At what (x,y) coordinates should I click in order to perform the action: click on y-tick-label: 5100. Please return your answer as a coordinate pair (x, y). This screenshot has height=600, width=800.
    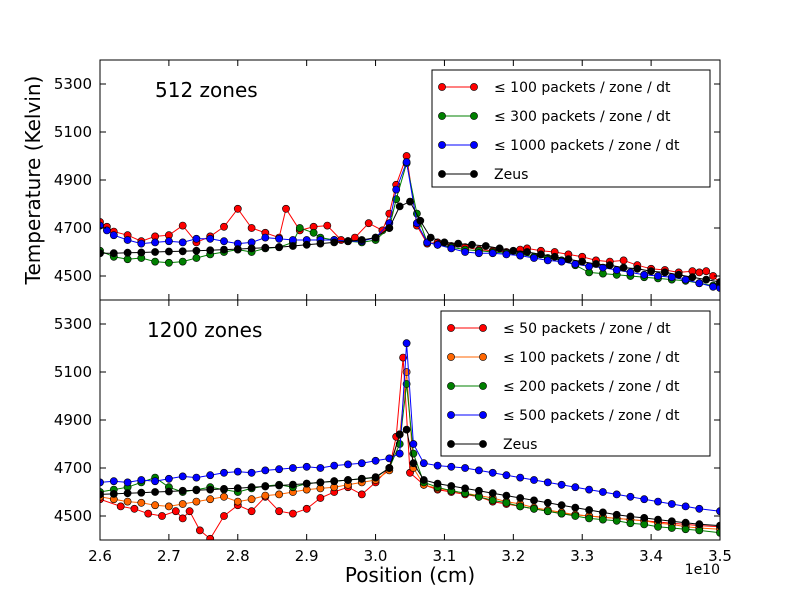
    Looking at the image, I should click on (73, 132).